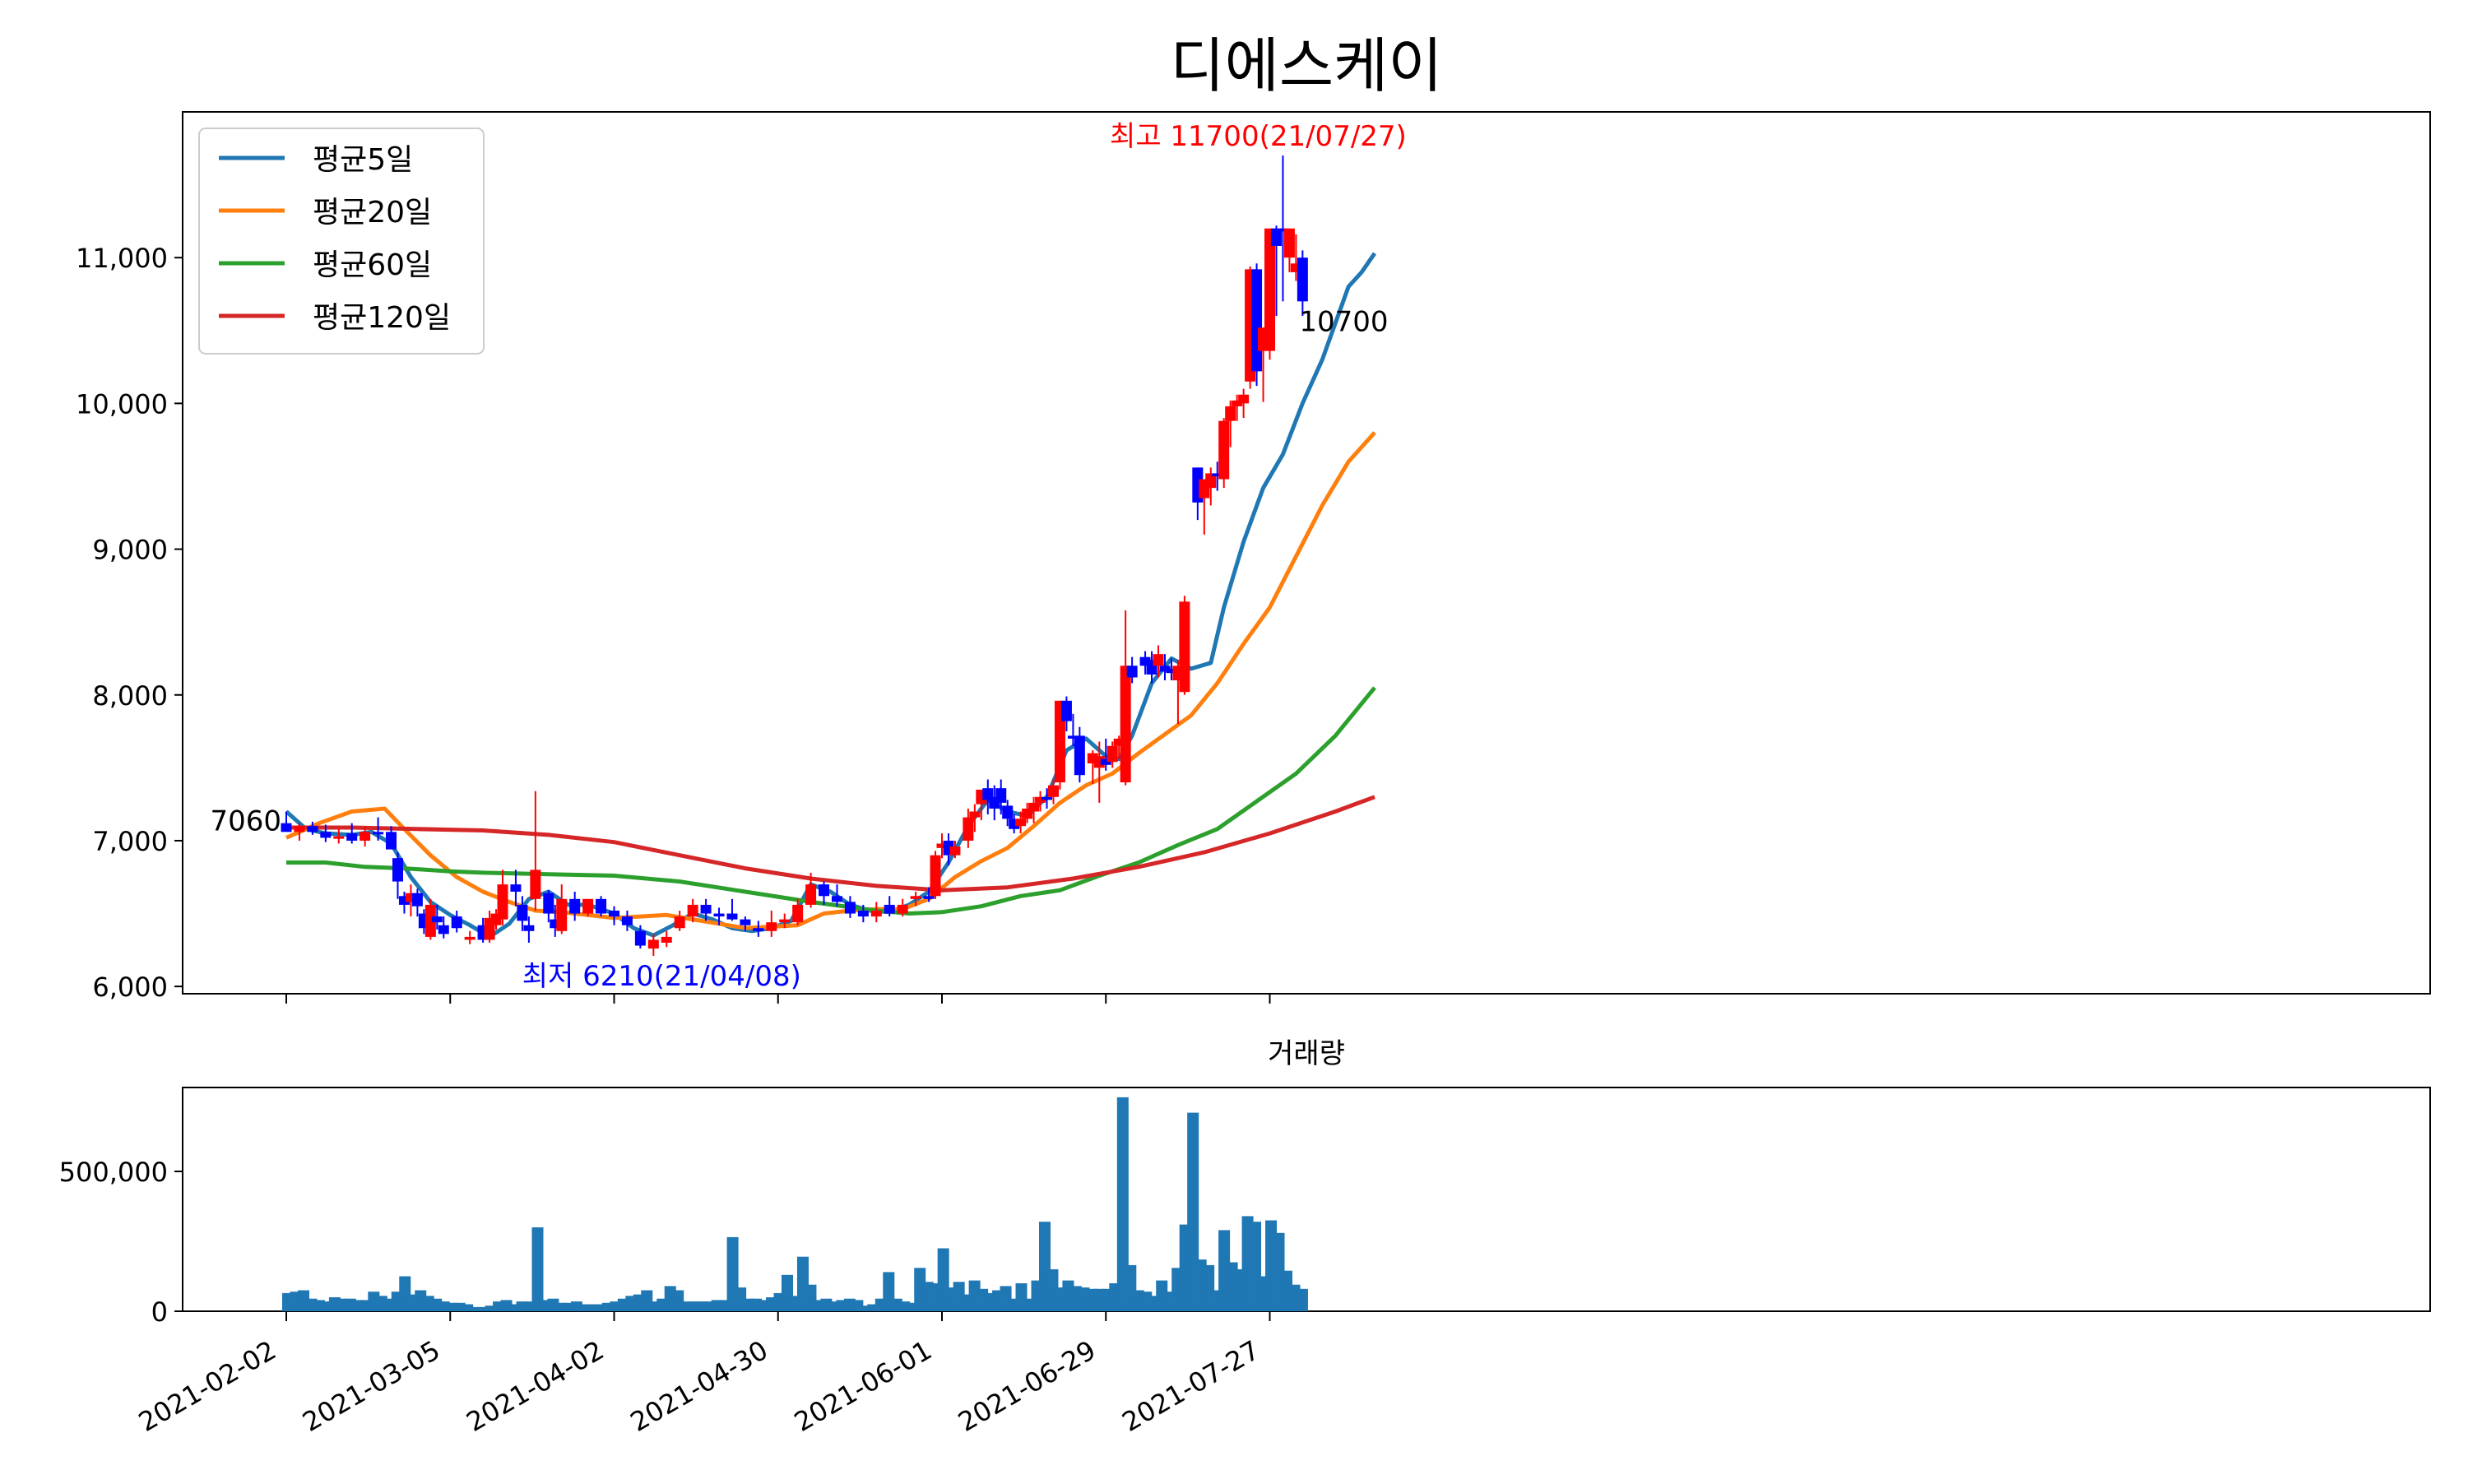  What do you see at coordinates (122, 258) in the screenshot?
I see `price-y-tick-label: 11,000` at bounding box center [122, 258].